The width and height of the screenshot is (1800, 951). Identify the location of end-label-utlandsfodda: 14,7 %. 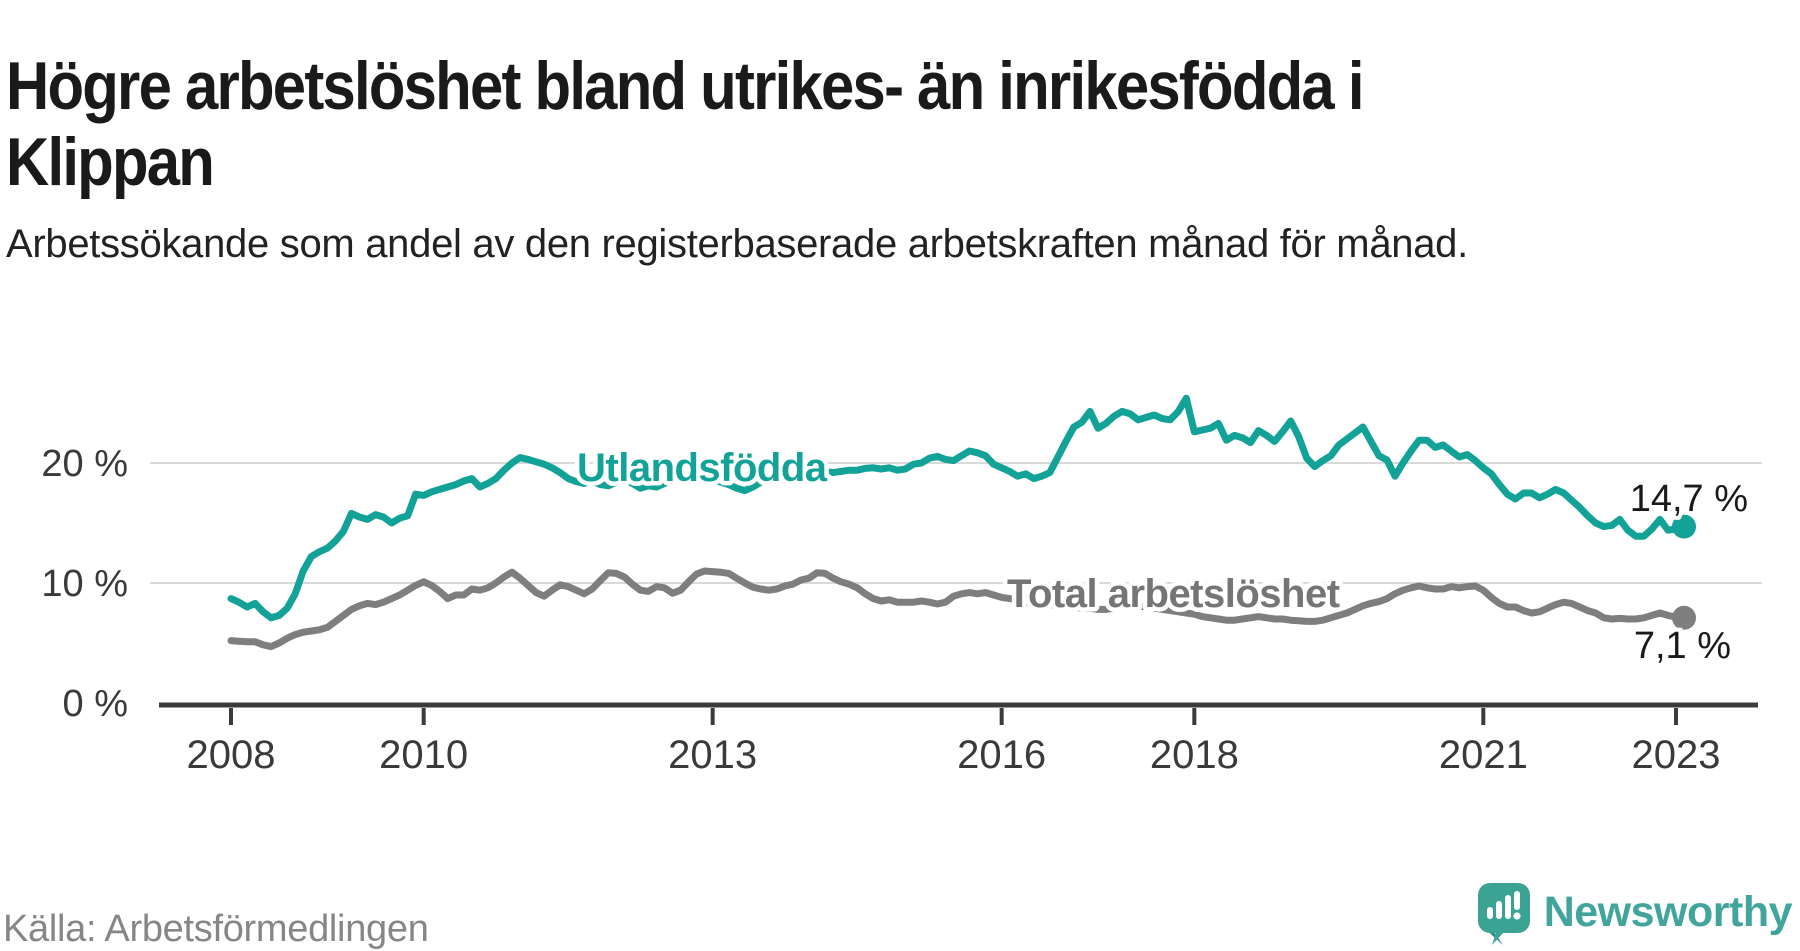
(1689, 499).